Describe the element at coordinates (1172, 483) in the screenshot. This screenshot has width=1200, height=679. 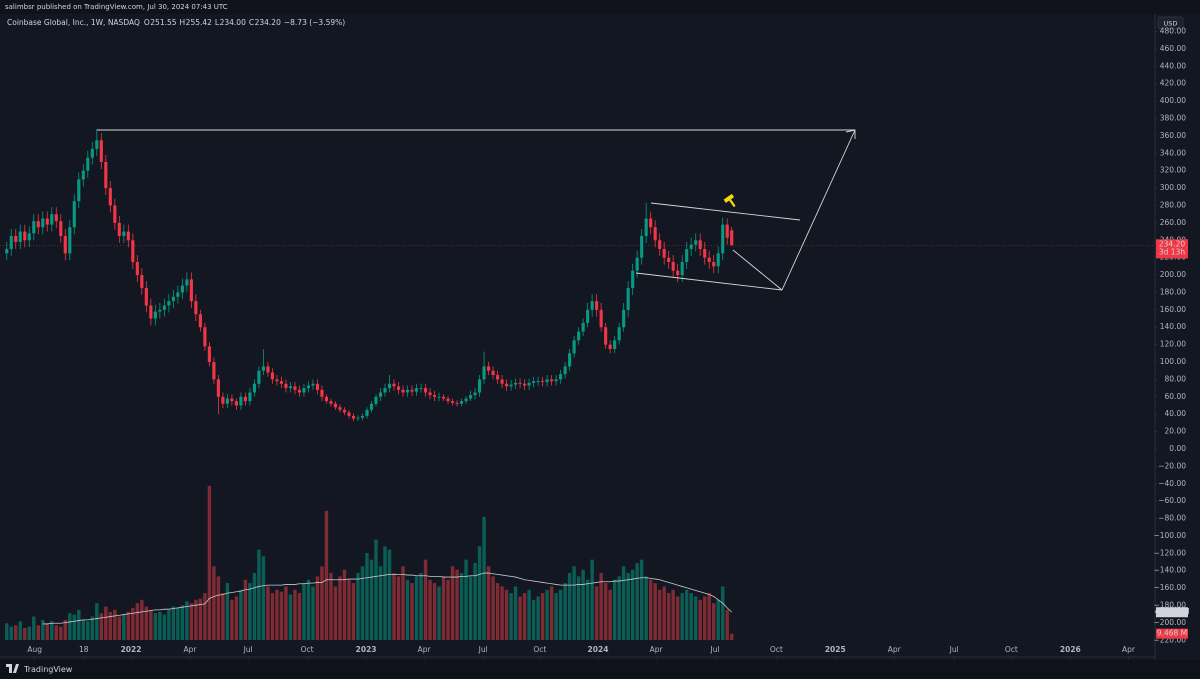
I see `y-tick-label: −40.00` at that location.